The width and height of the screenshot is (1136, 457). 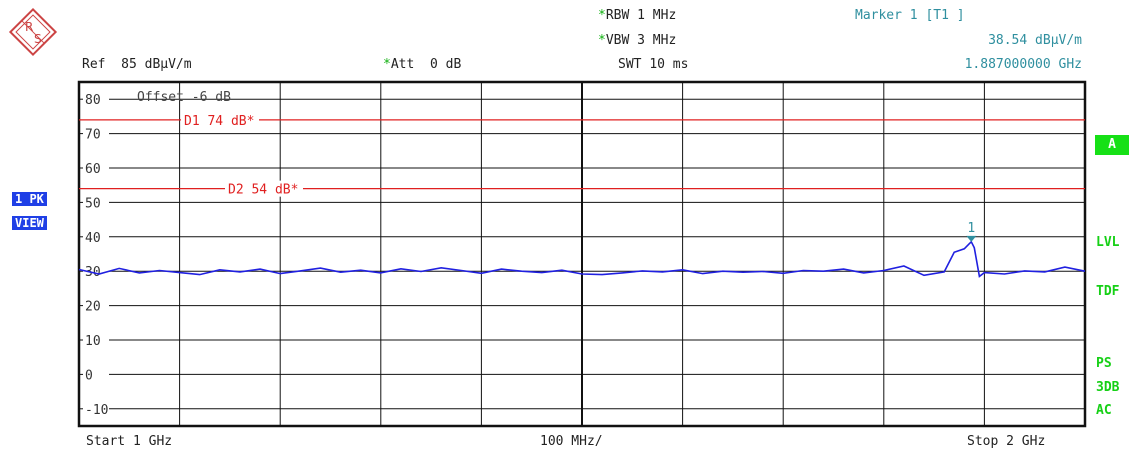 What do you see at coordinates (1108, 291) in the screenshot?
I see `tdf-label: TDF` at bounding box center [1108, 291].